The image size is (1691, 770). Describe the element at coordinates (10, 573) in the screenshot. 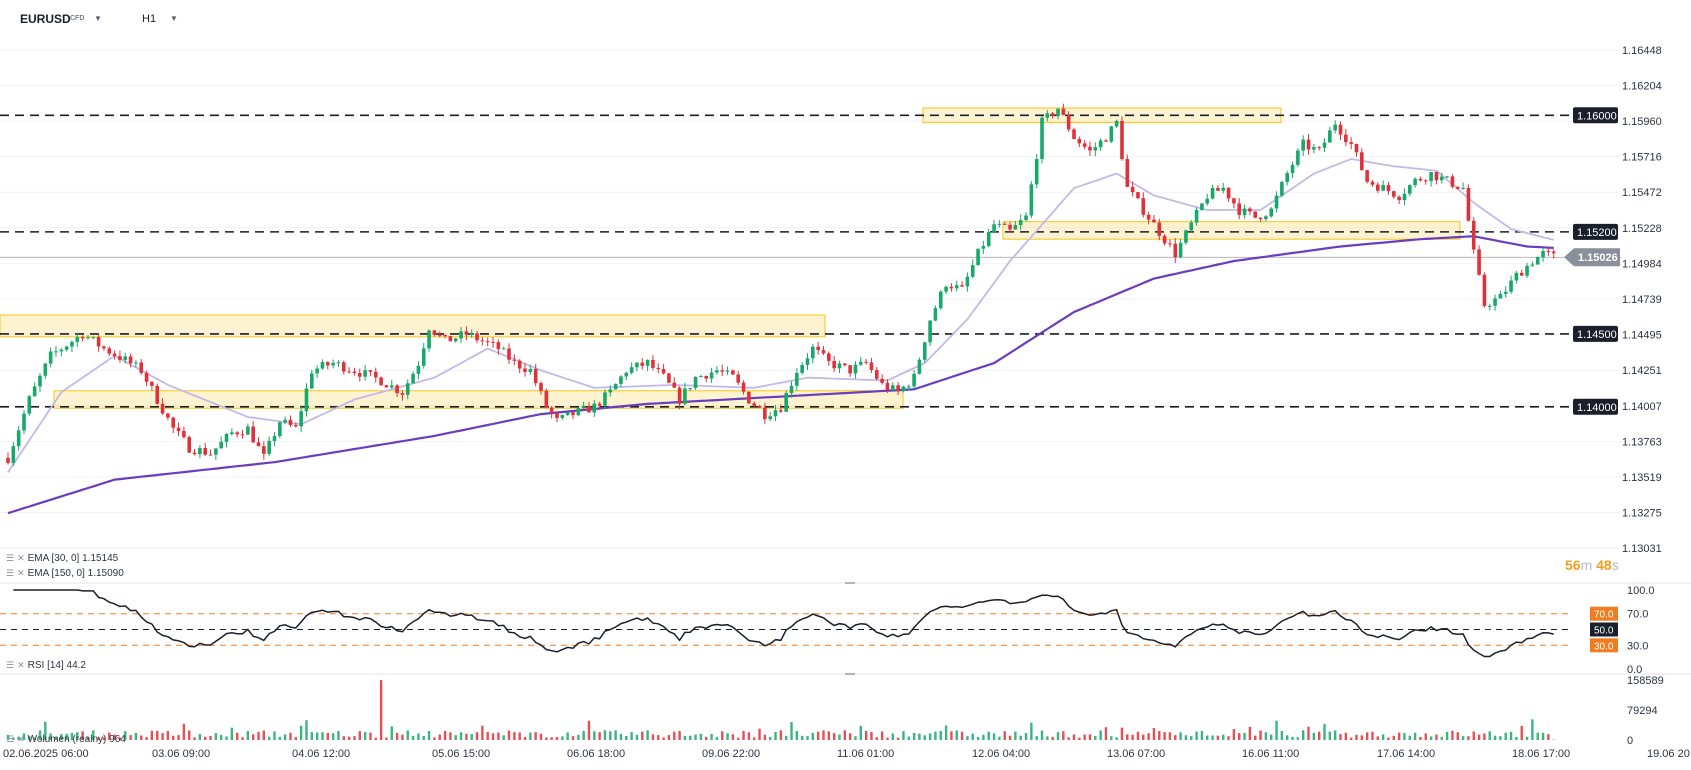

I see `settings-icon: ☰` at that location.